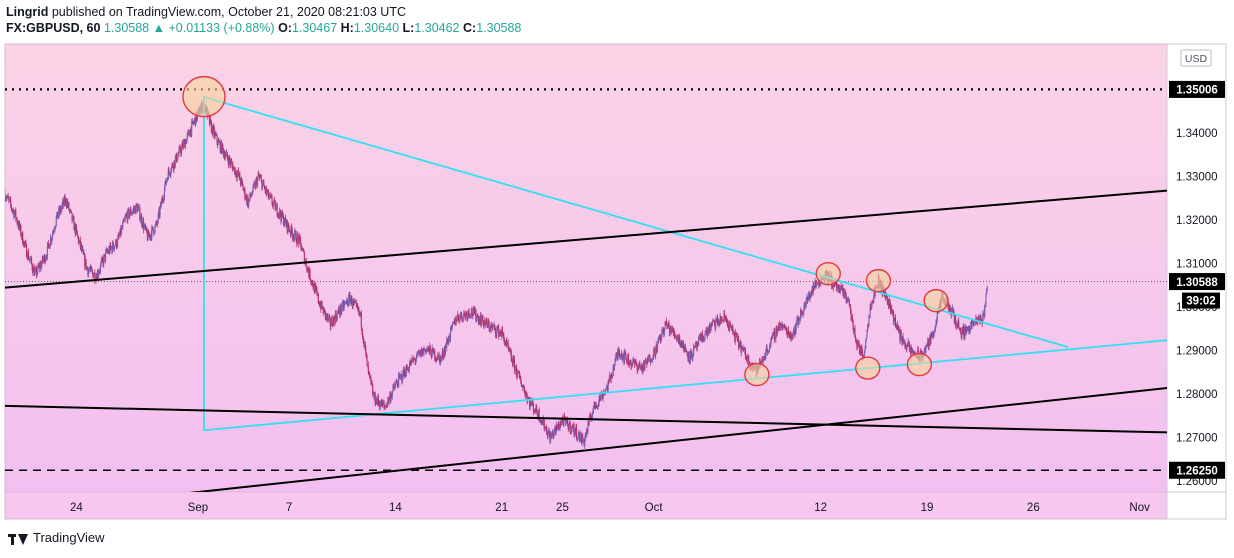  Describe the element at coordinates (586, 419) in the screenshot. I see `horizontal-support-line` at that location.